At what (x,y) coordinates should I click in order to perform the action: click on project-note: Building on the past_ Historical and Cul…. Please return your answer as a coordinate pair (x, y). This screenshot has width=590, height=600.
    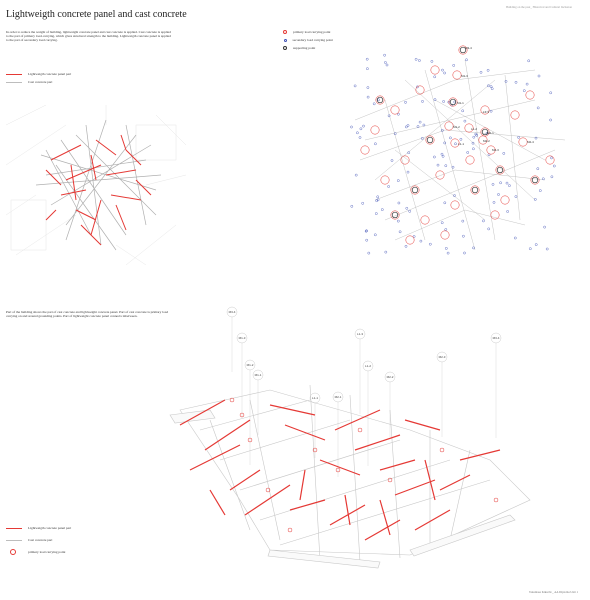
    Looking at the image, I should click on (539, 7).